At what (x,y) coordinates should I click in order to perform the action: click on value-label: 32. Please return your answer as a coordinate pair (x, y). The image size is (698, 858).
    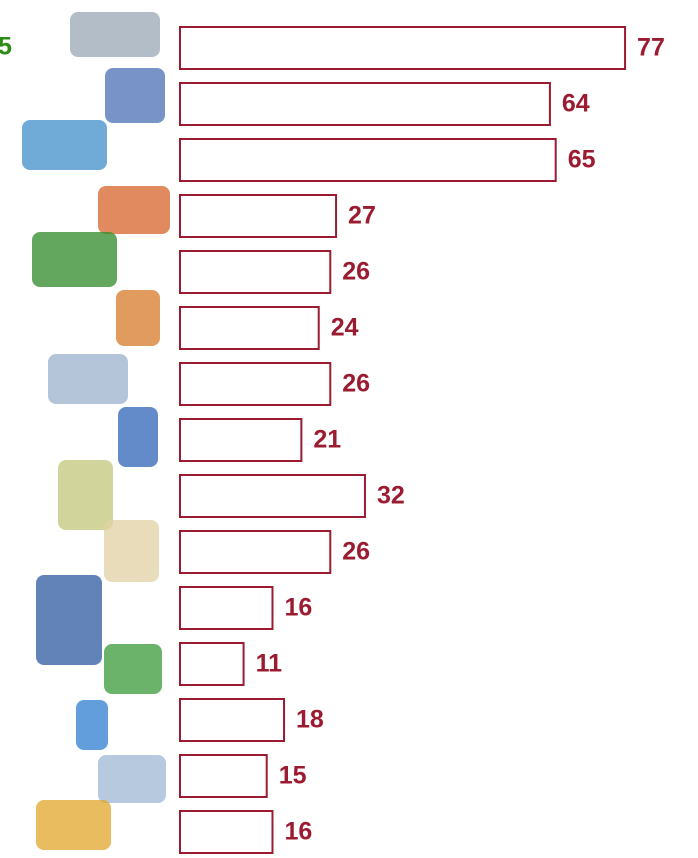
    Looking at the image, I should click on (391, 496).